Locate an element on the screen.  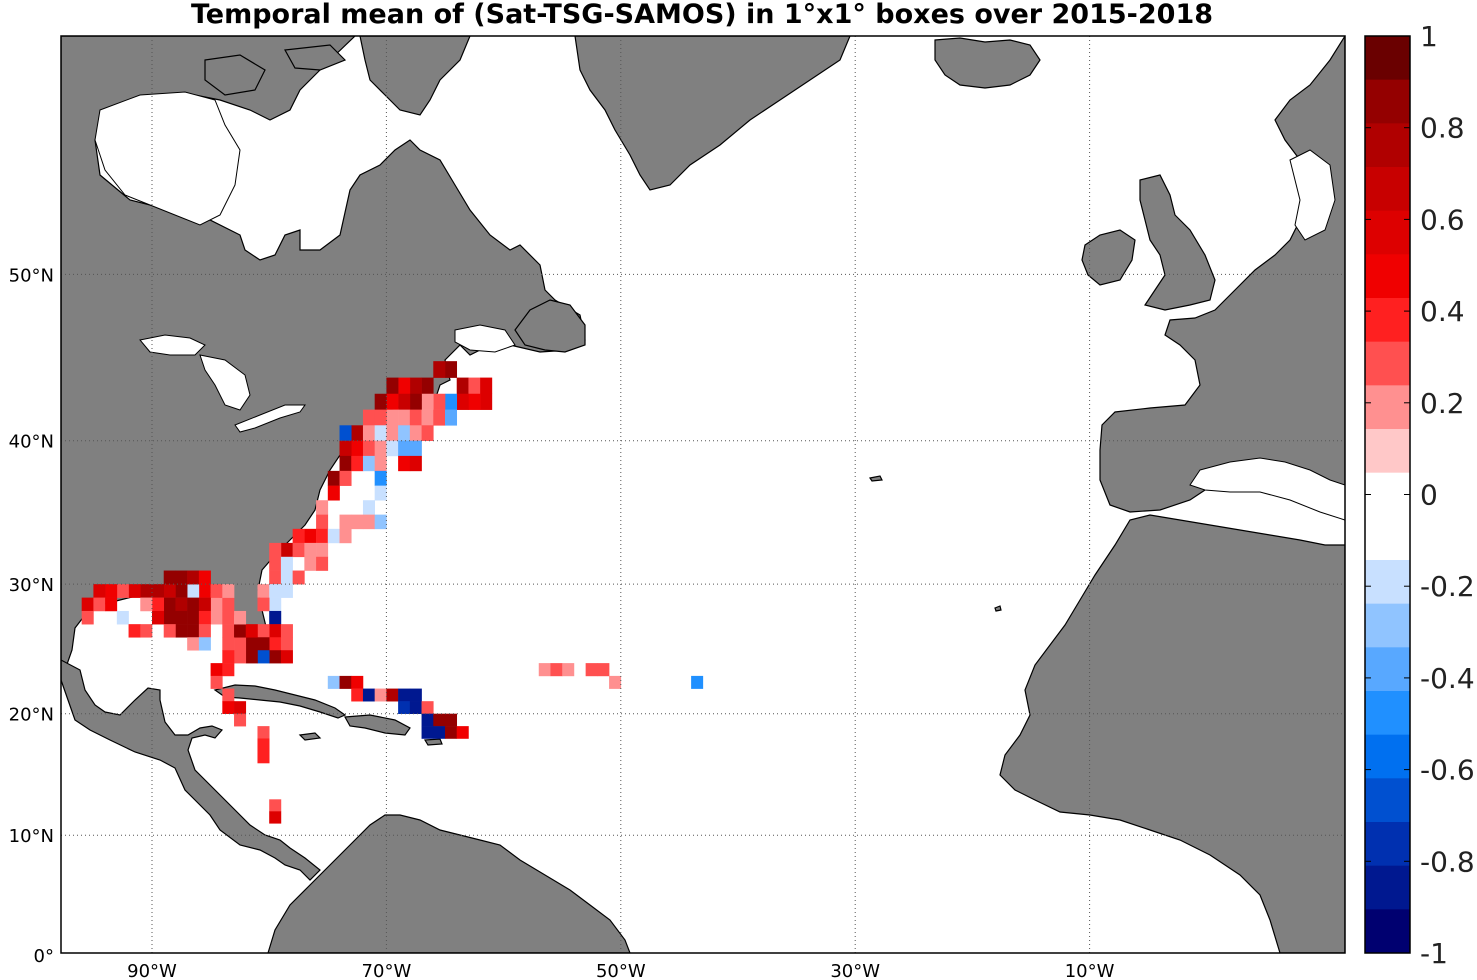
gulf-st-lawrence is located at coordinates (485, 338).